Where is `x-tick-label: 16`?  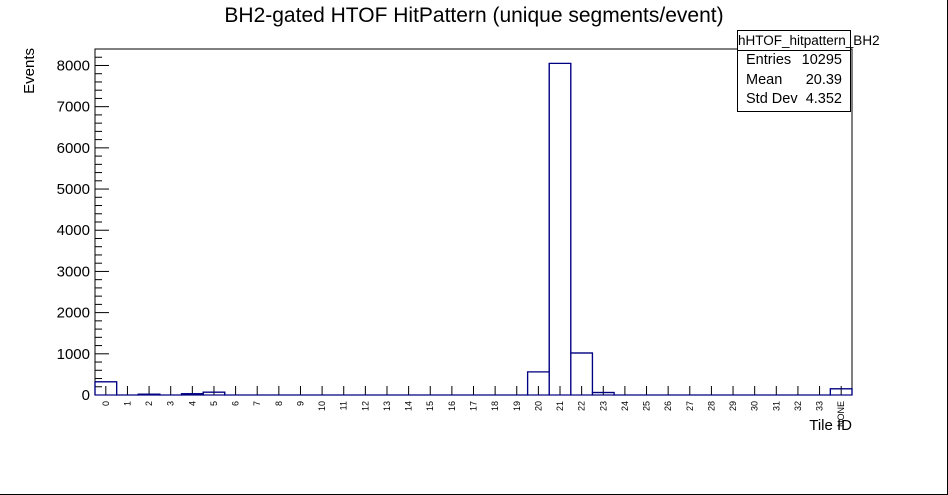 x-tick-label: 16 is located at coordinates (452, 406).